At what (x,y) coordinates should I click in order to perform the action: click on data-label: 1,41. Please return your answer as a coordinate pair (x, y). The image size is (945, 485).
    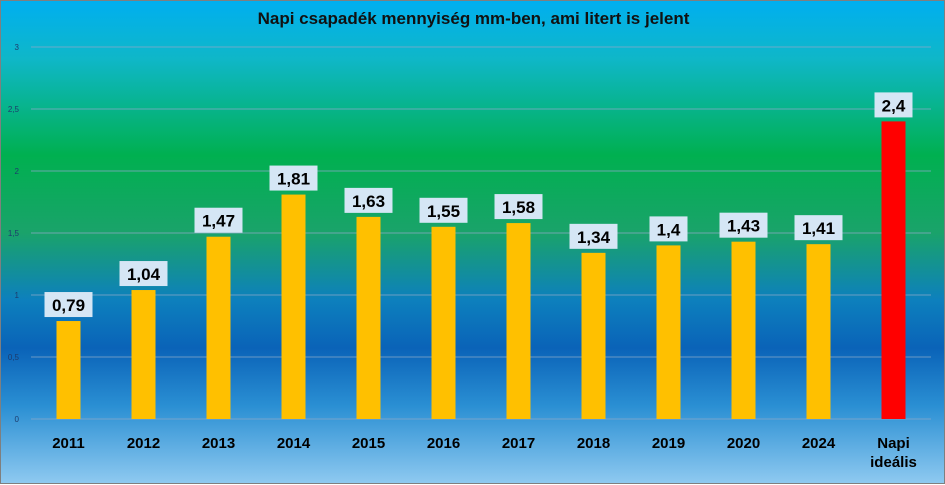
    Looking at the image, I should click on (818, 228).